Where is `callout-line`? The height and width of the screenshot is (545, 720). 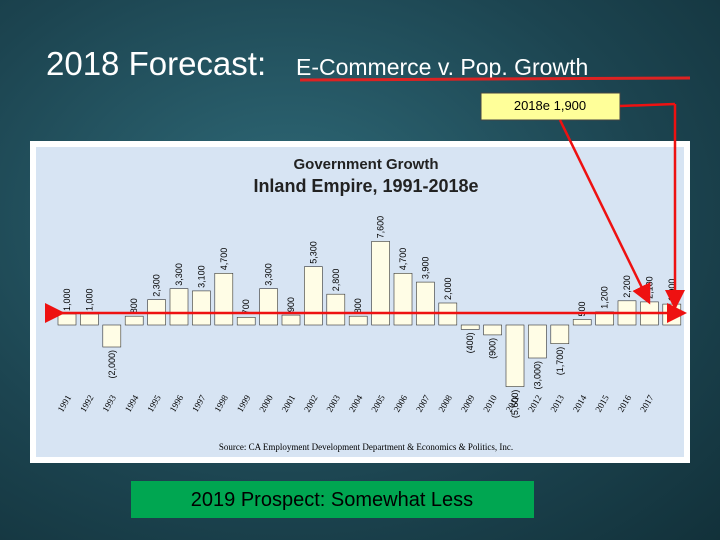 callout-line is located at coordinates (647, 105).